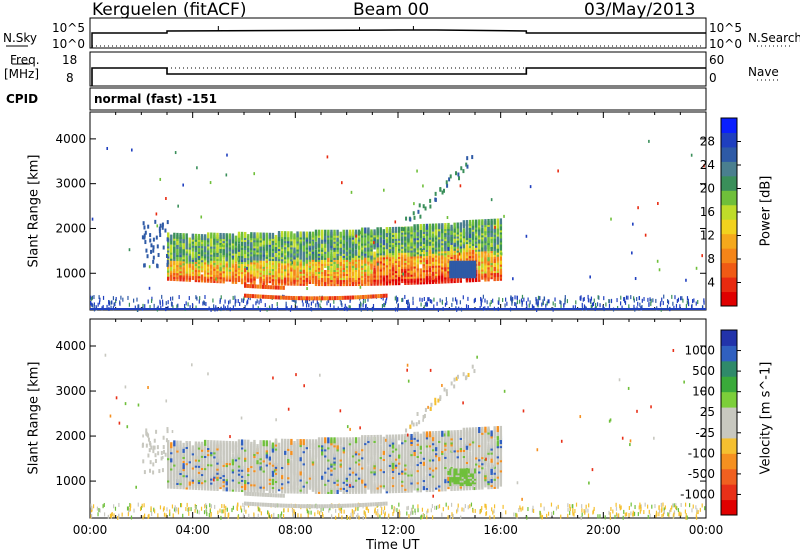 The image size is (800, 554). What do you see at coordinates (22, 99) in the screenshot?
I see `cpid-label: CPID` at bounding box center [22, 99].